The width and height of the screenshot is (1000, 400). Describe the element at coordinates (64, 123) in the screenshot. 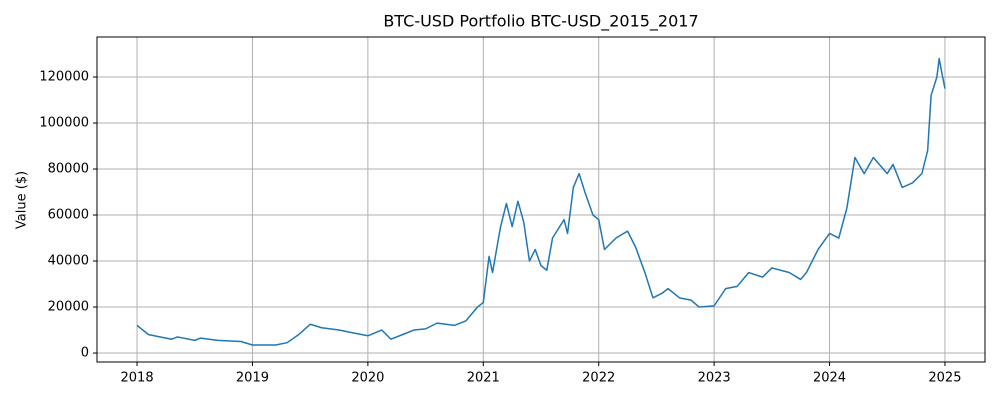

I see `y-tick-label: 100000` at that location.